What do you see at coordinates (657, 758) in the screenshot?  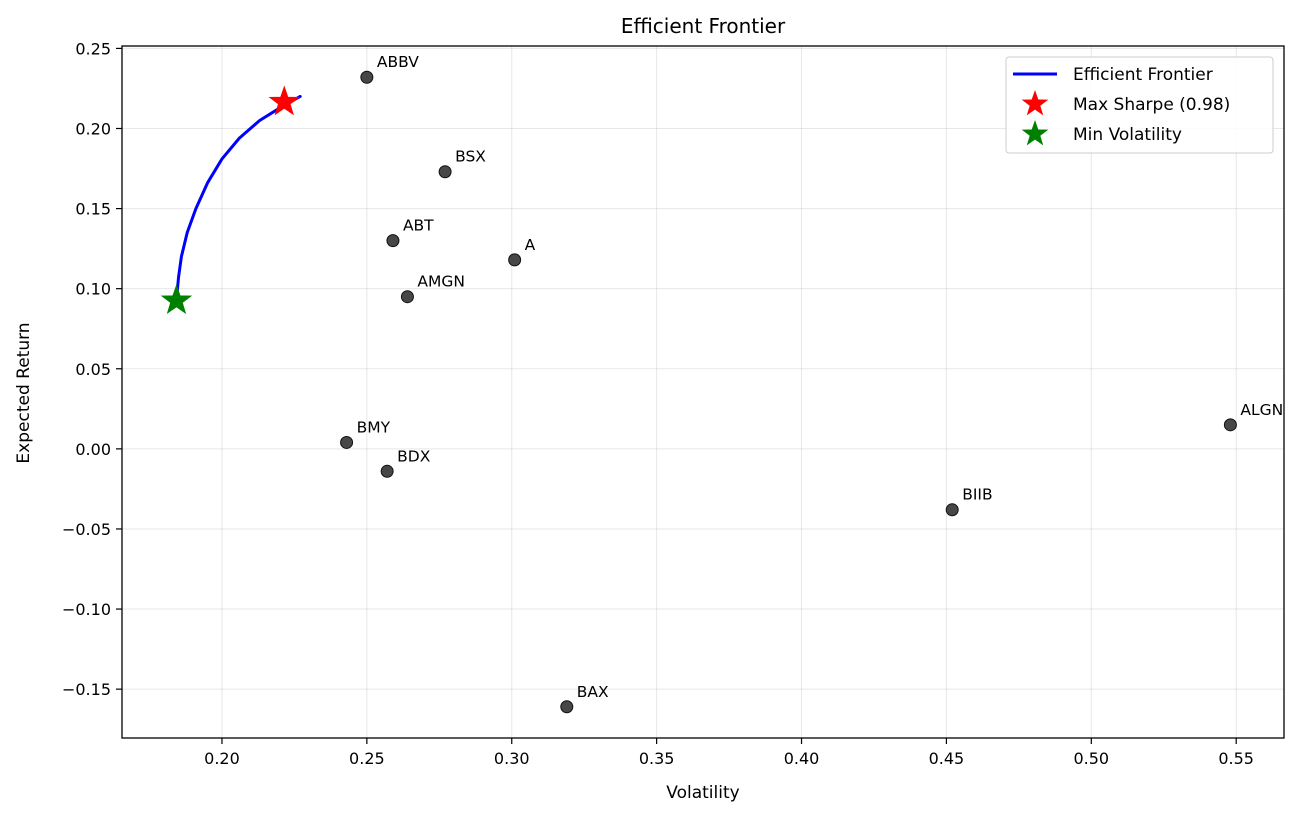 I see `x-tick-label: 0.35` at bounding box center [657, 758].